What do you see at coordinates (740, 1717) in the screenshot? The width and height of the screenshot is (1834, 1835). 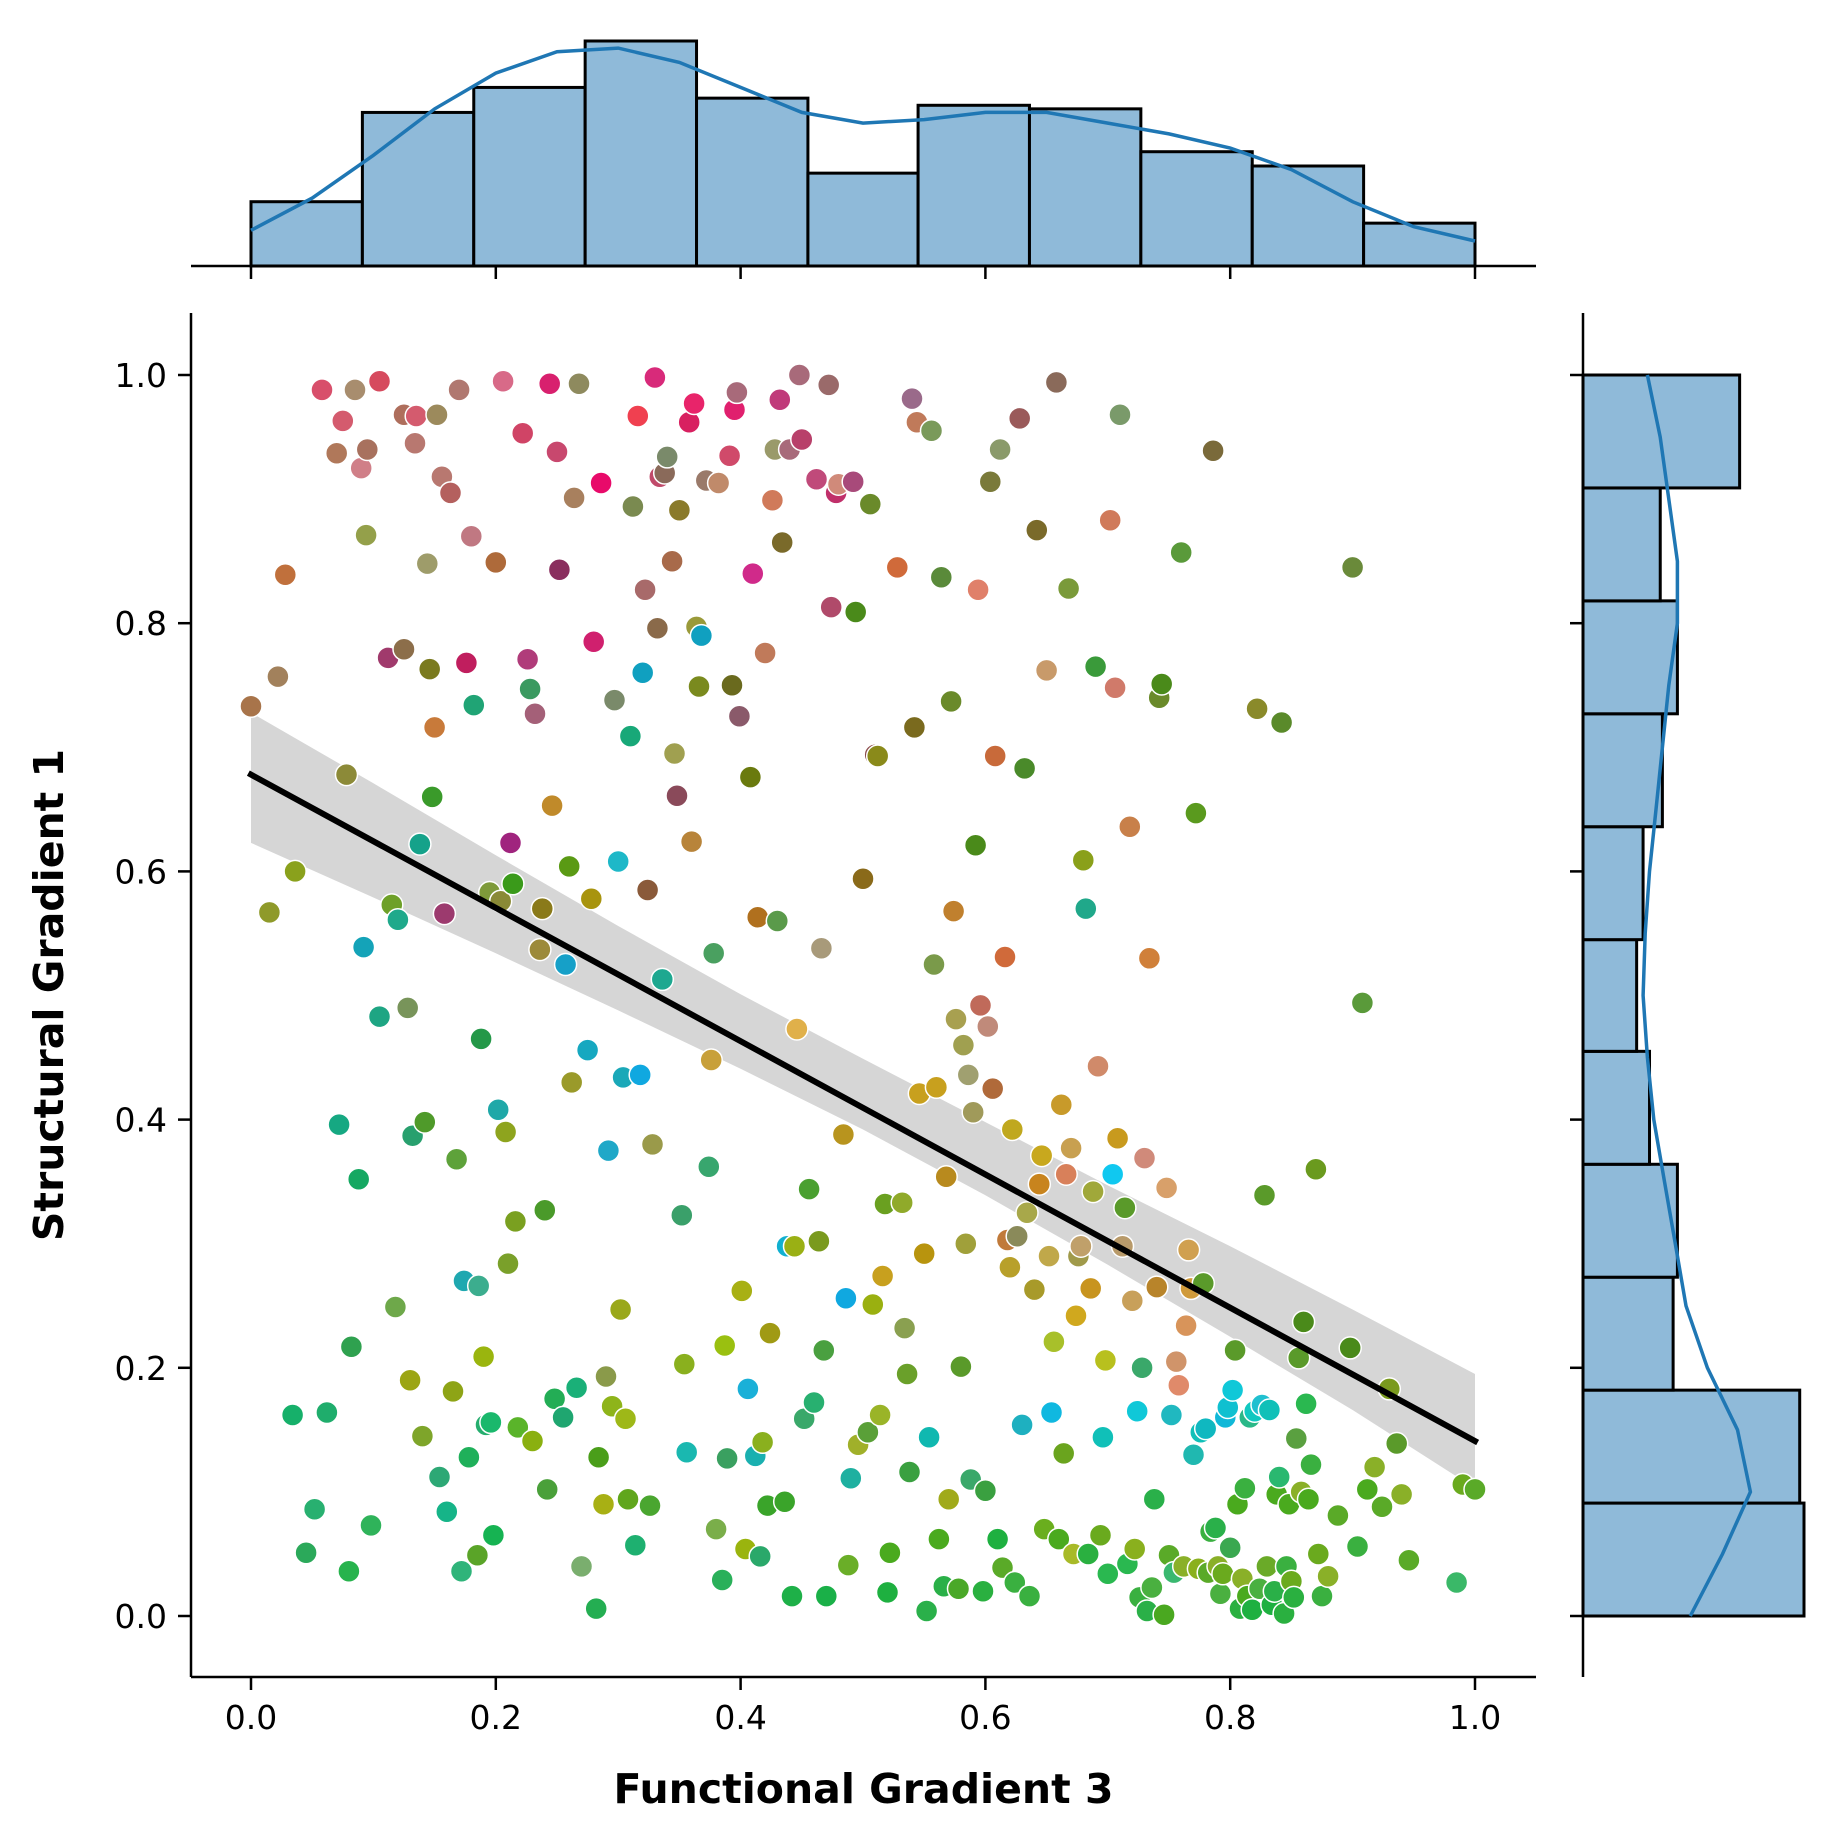 I see `x-tick-label: 0.4` at bounding box center [740, 1717].